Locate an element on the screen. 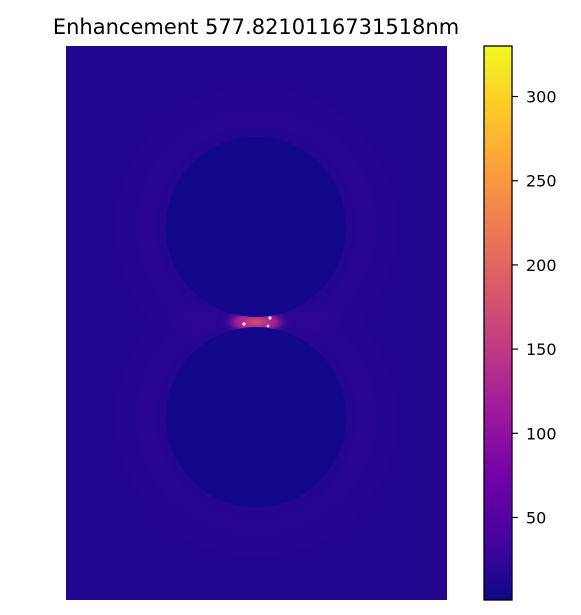 The image size is (581, 615). lower-particle is located at coordinates (256, 417).